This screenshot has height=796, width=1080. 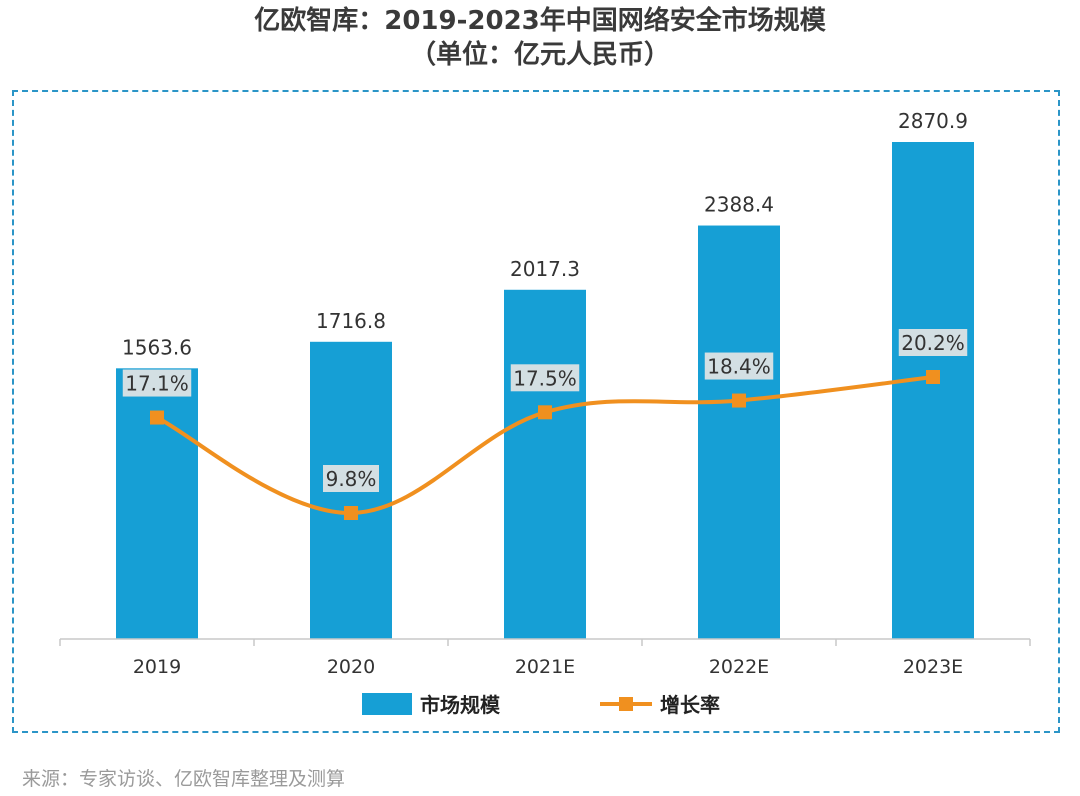 I want to click on rate-label: 18.4%, so click(x=739, y=367).